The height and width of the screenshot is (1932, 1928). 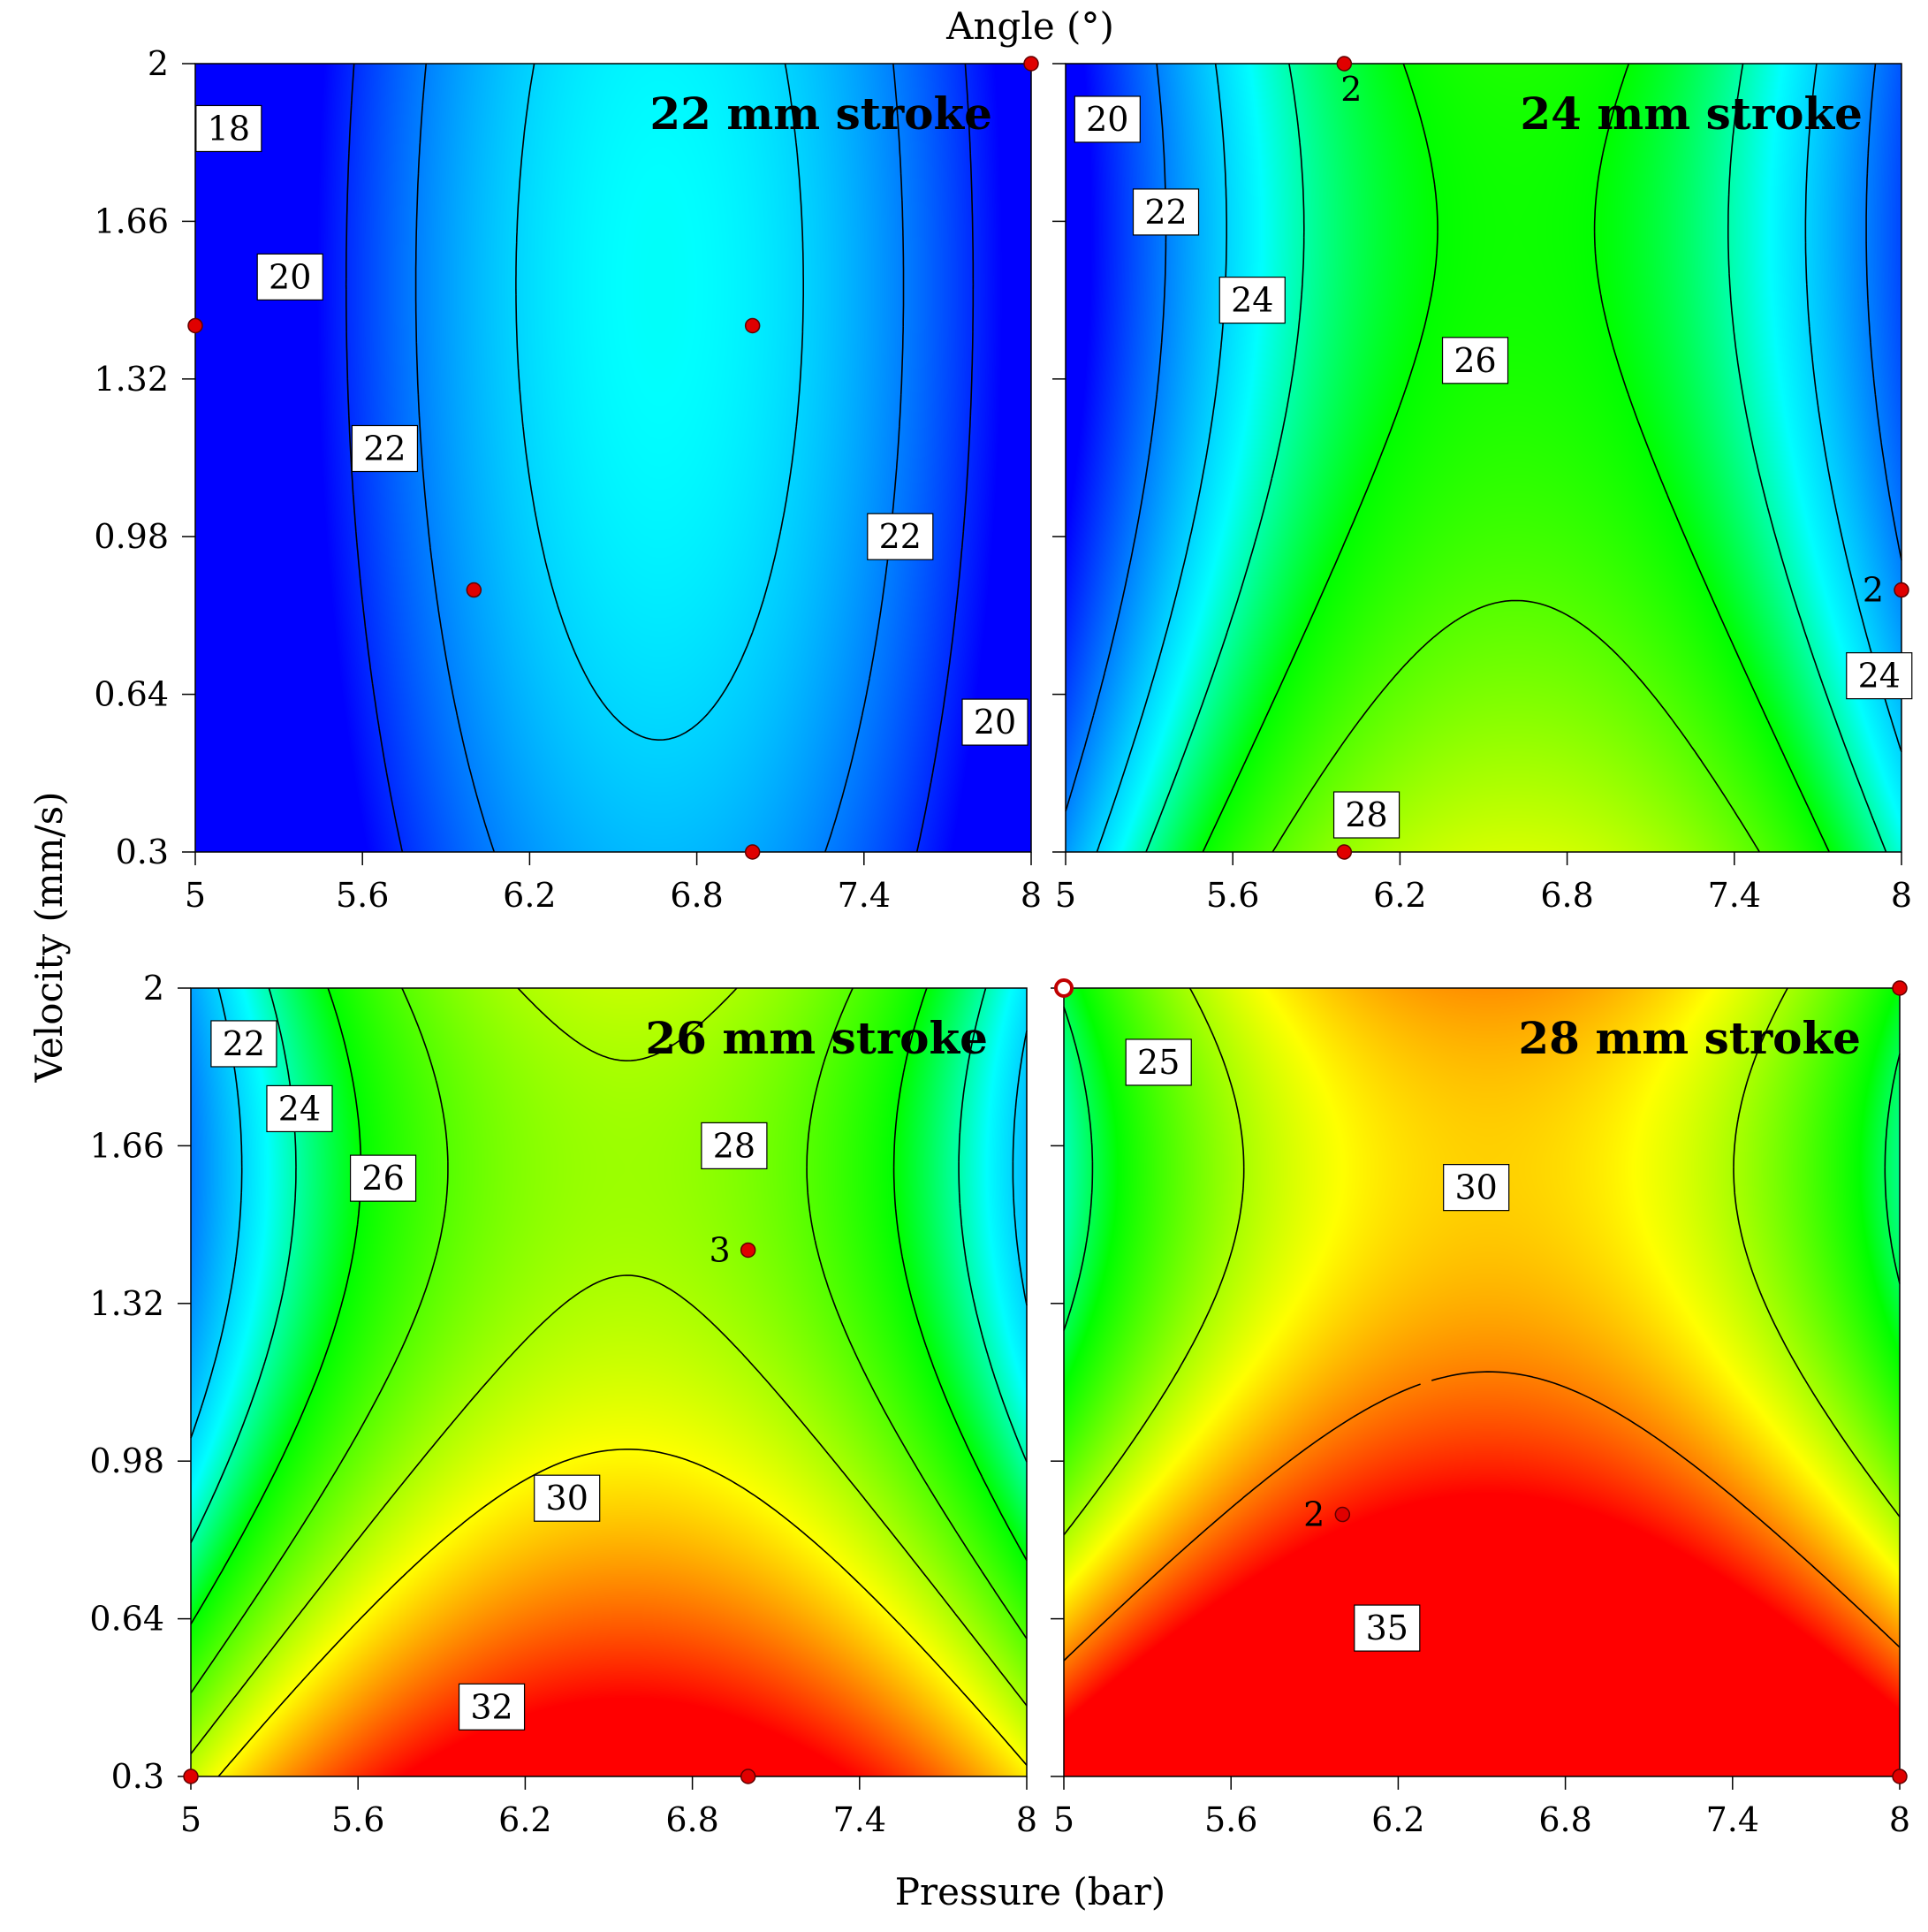 I want to click on panel-title: 28 mm stroke, so click(x=1689, y=1038).